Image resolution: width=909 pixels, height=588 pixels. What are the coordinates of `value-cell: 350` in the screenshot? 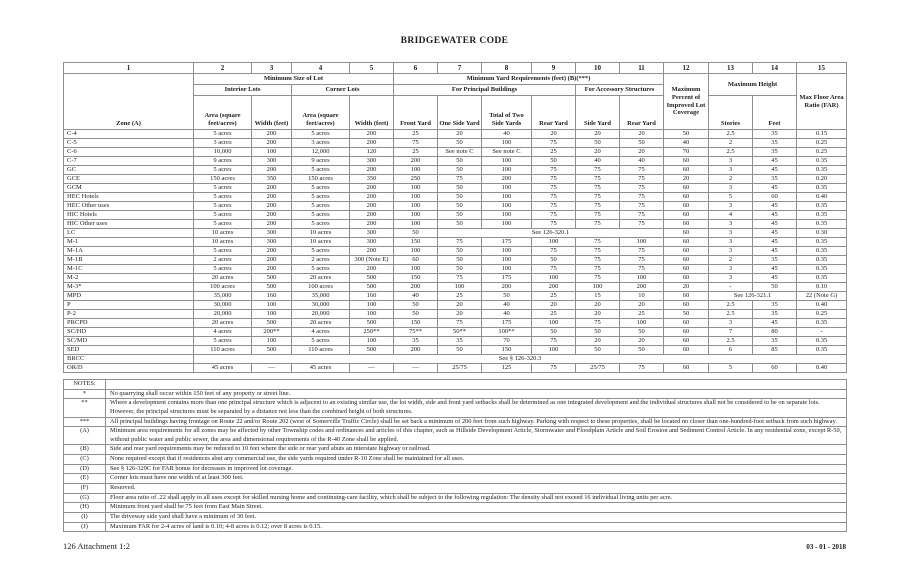 It's located at (371, 179).